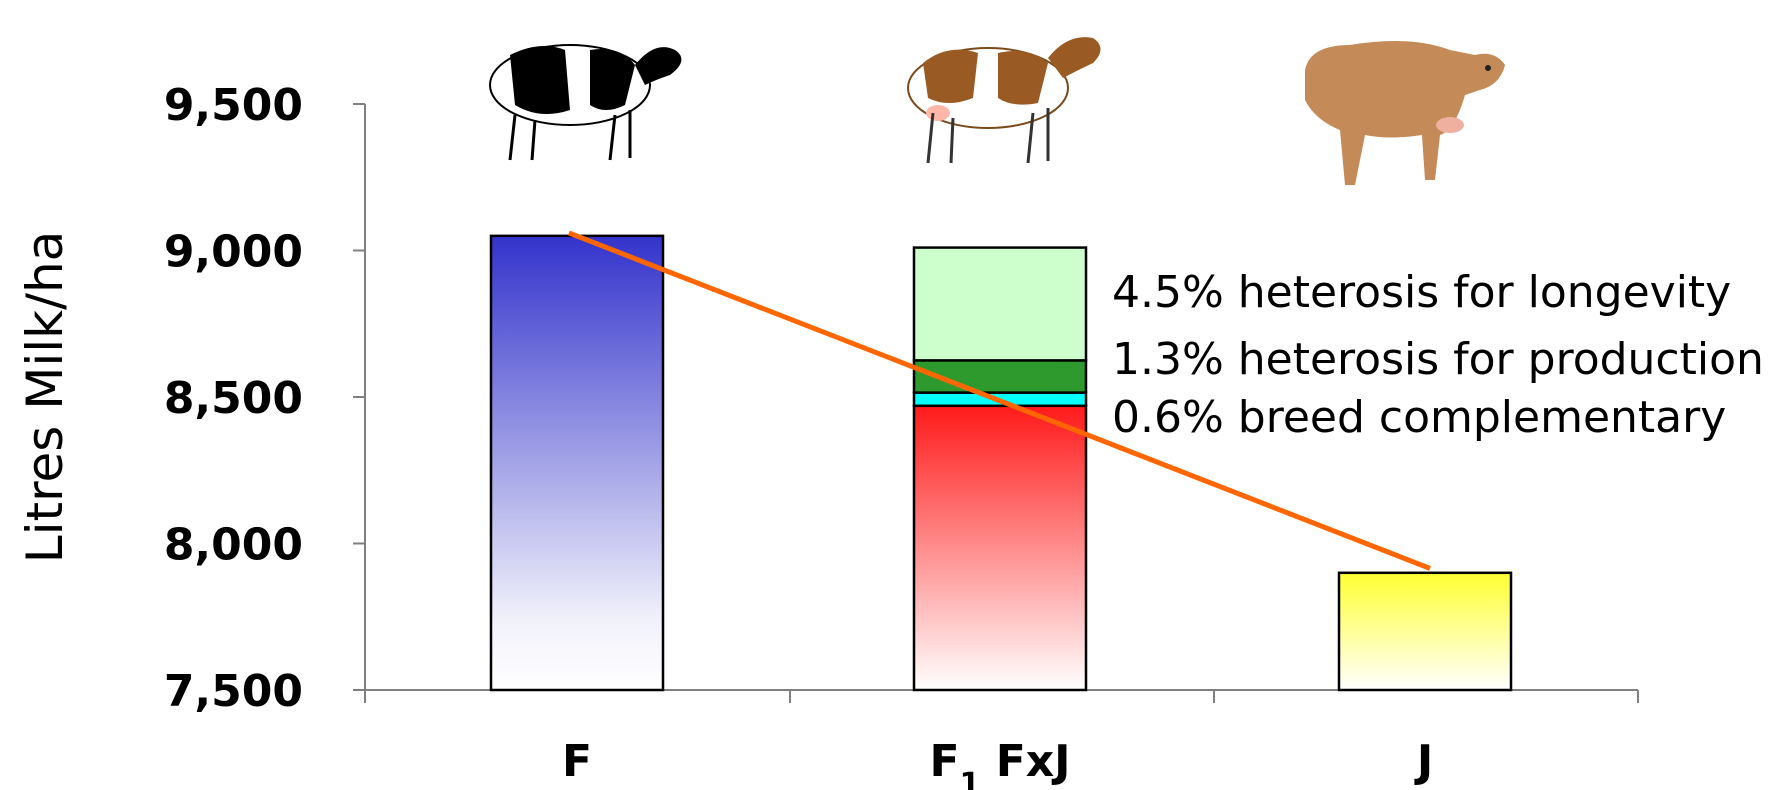  What do you see at coordinates (1000, 548) in the screenshot?
I see `bar-f1-base` at bounding box center [1000, 548].